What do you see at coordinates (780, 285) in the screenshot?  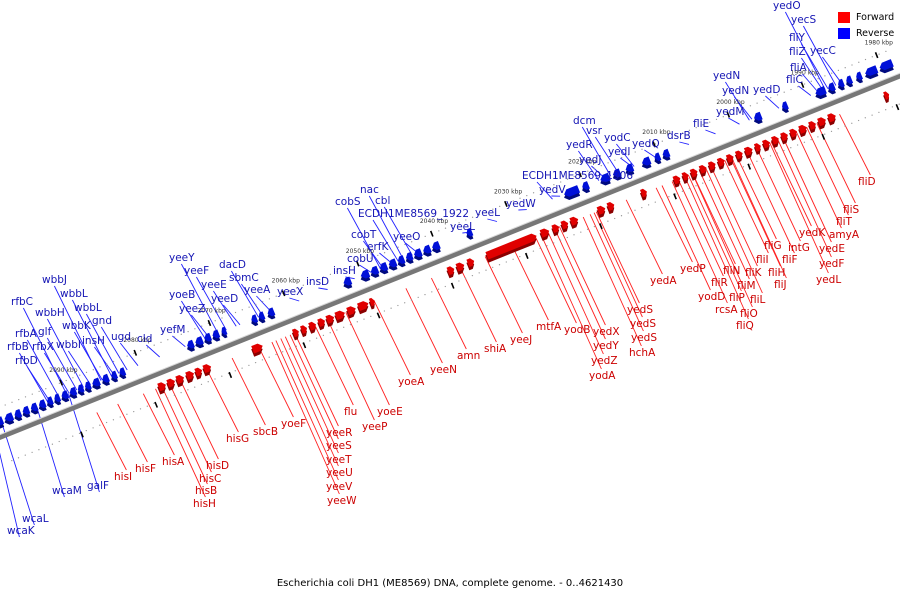 I see `gene-label: fliJ` at bounding box center [780, 285].